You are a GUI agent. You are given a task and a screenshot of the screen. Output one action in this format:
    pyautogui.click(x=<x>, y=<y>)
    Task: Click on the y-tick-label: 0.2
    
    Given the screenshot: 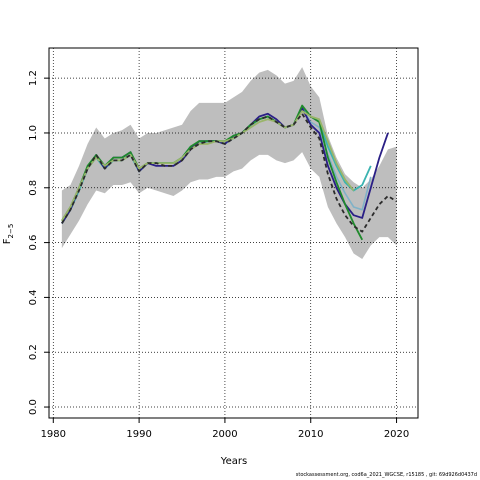 What is the action you would take?
    pyautogui.click(x=33, y=352)
    